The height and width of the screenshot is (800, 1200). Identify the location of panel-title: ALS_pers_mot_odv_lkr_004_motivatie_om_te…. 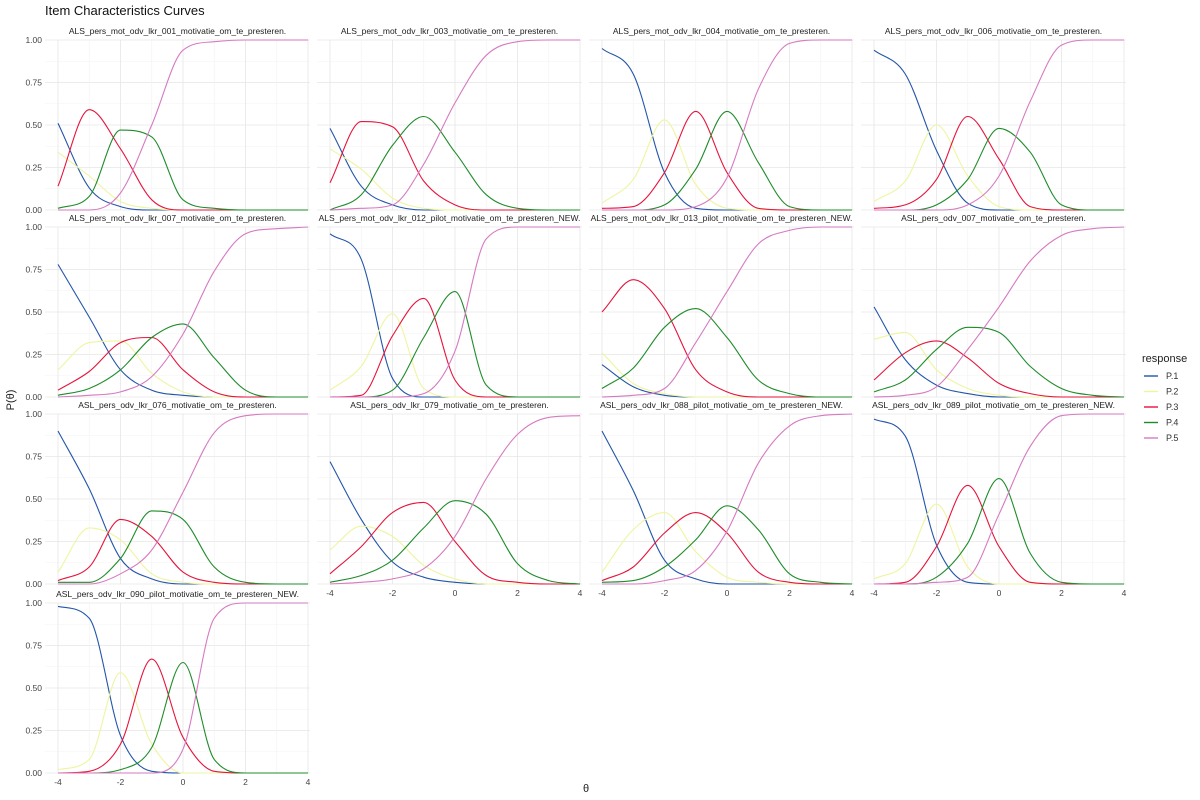
(721, 31).